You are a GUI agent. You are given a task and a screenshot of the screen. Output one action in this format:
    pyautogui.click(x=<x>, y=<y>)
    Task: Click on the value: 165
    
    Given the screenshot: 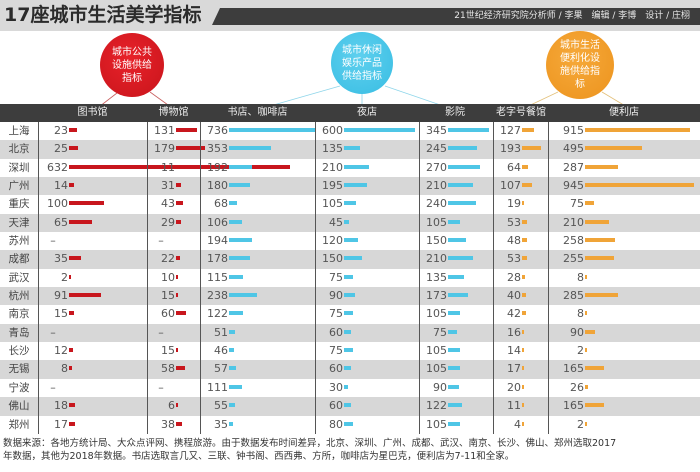 What is the action you would take?
    pyautogui.click(x=573, y=406)
    